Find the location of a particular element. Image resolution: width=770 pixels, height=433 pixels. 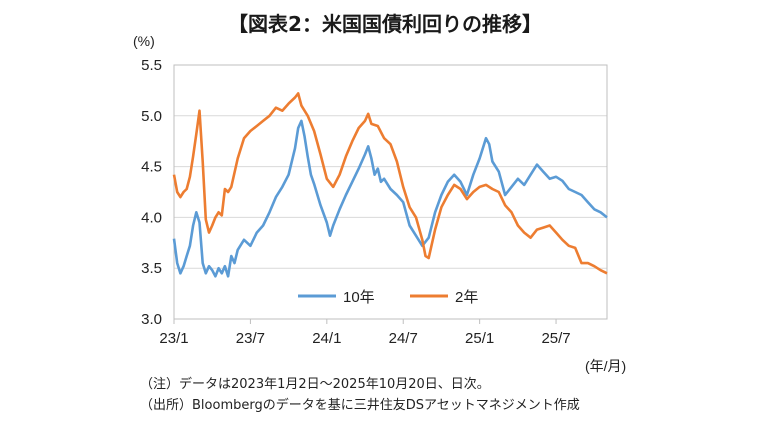

x-axis-ticks: 23/1 23/7 24/1 24/7 25/1 25/7 is located at coordinates (365, 333).